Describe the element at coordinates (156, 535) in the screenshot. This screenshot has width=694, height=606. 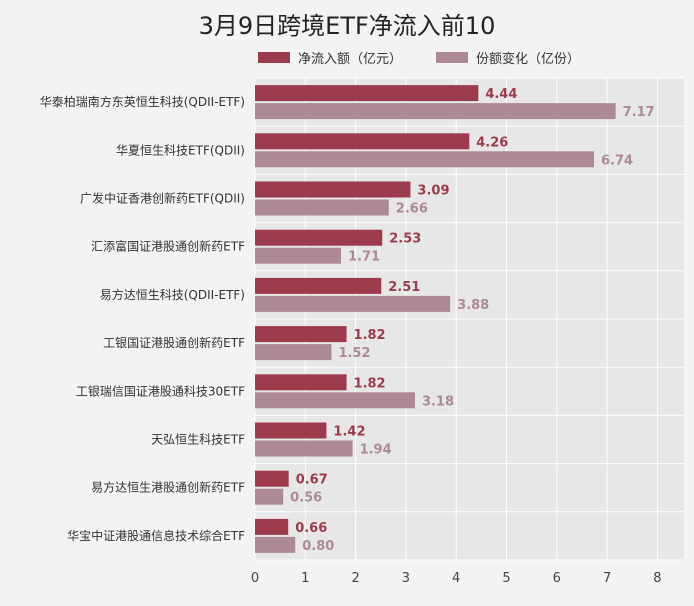
I see `y-tick-label: 华宝中证港股通信息技术综合ETF` at that location.